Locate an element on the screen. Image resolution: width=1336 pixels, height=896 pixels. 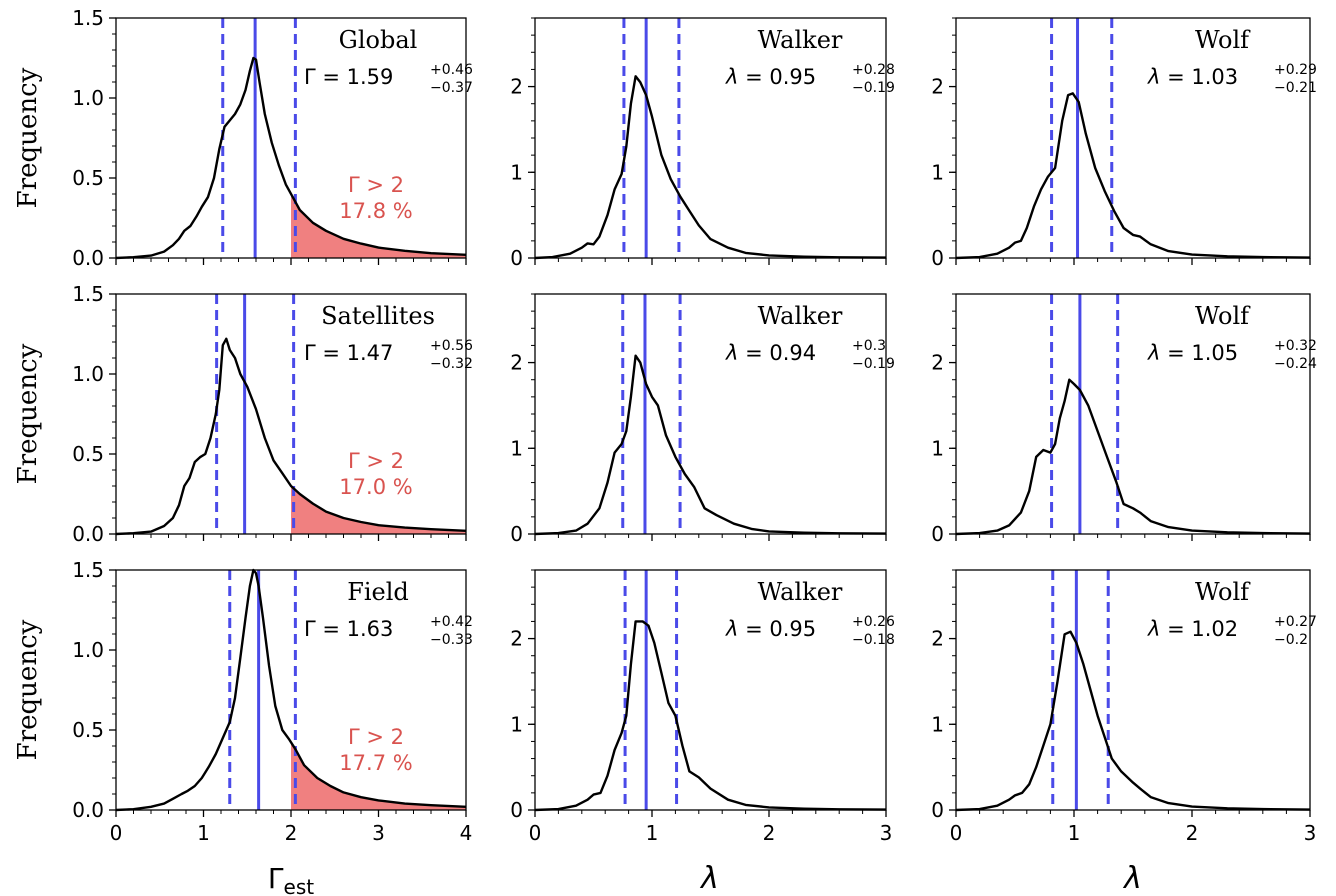
stat-plus: +0.3 is located at coordinates (869, 346).